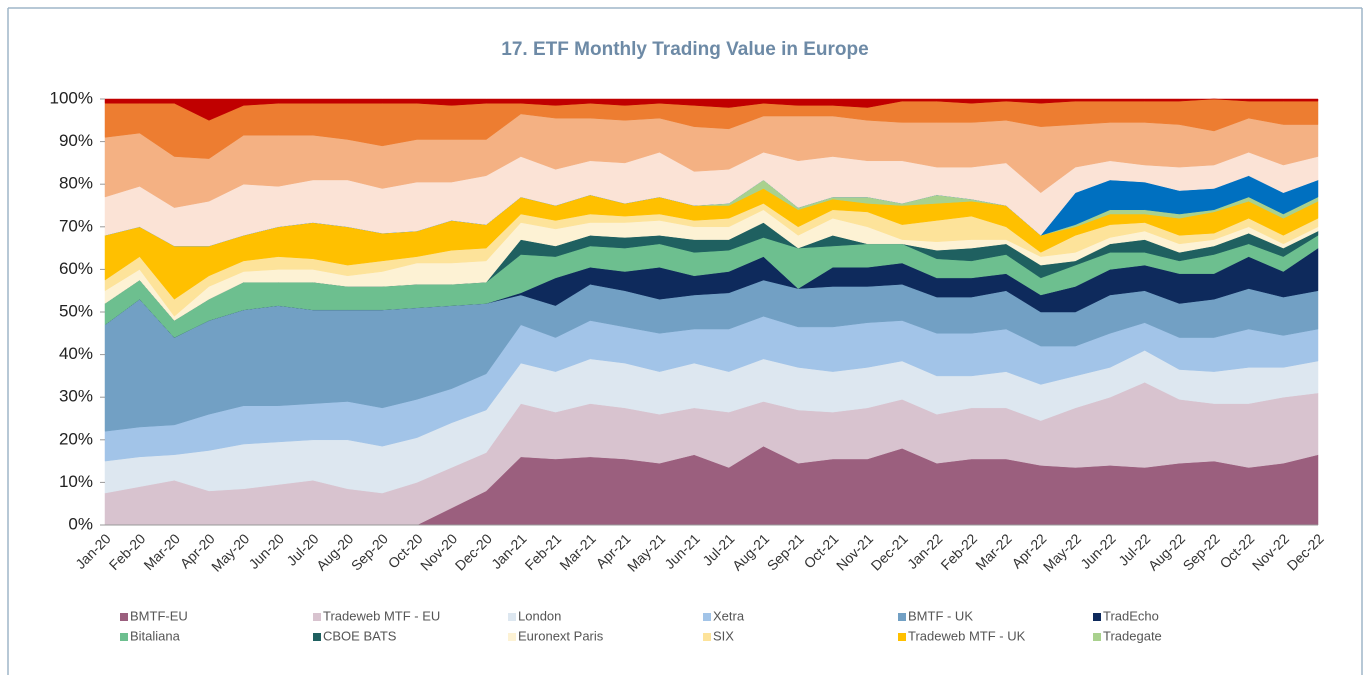 The height and width of the screenshot is (675, 1370). What do you see at coordinates (889, 551) in the screenshot?
I see `x-tick-label: Dec-21` at bounding box center [889, 551].